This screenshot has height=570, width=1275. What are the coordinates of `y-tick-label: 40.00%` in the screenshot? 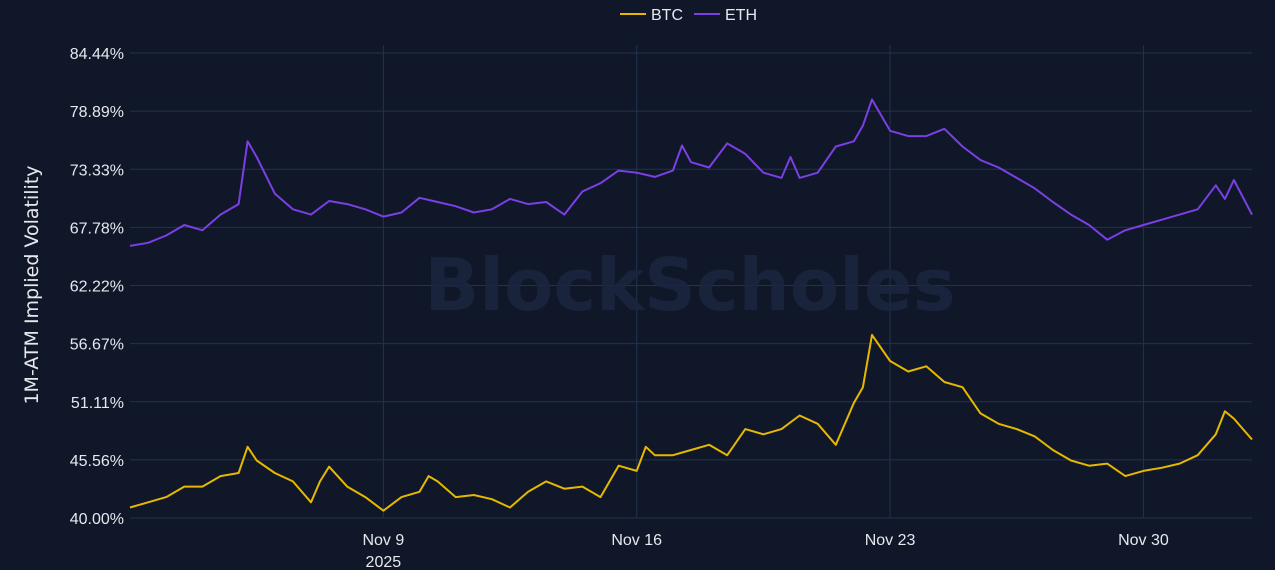 It's located at (97, 519).